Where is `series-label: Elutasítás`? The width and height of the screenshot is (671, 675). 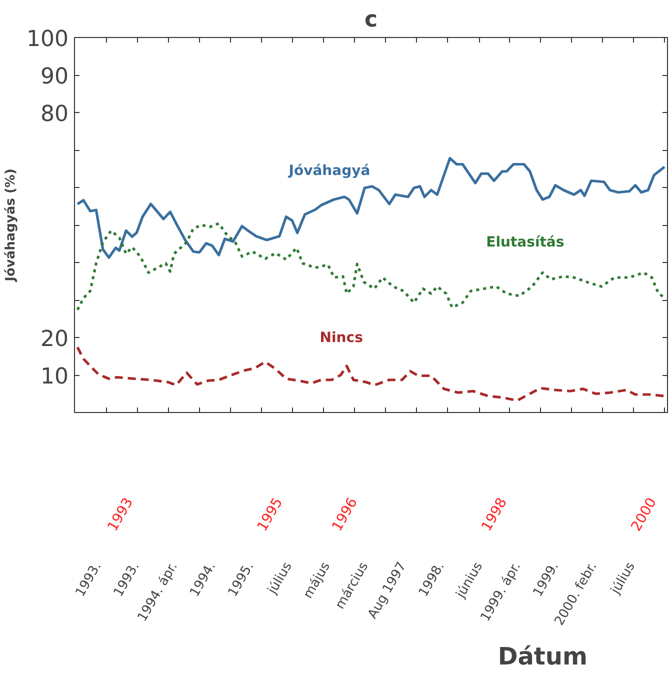 series-label: Elutasítás is located at coordinates (525, 242).